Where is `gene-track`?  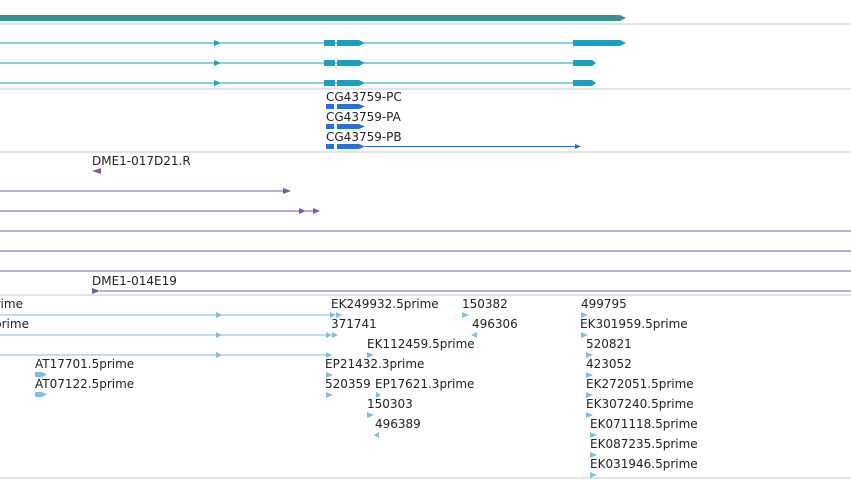
gene-track is located at coordinates (313, 18).